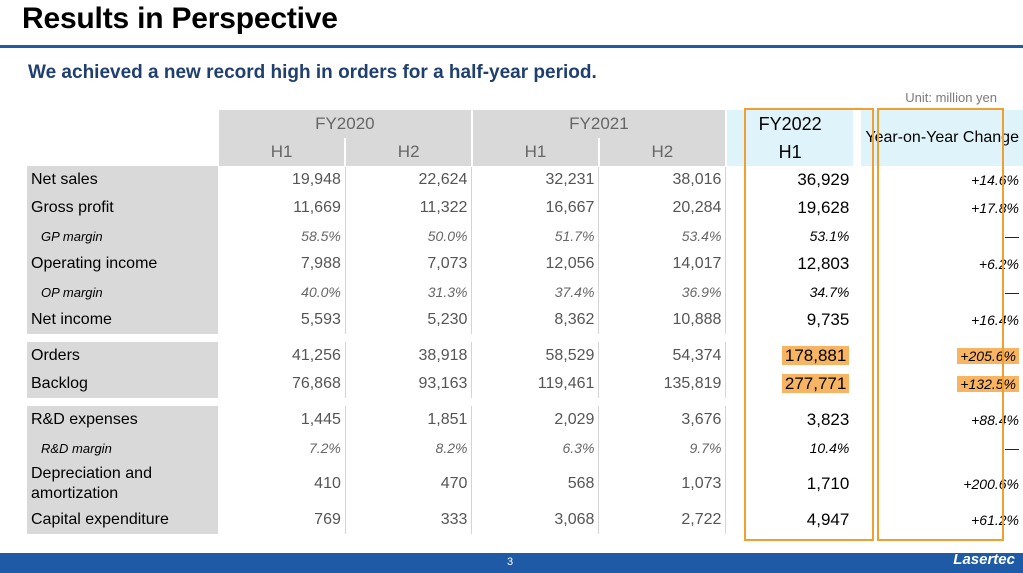  What do you see at coordinates (535, 320) in the screenshot?
I see `value-cell: 8,362` at bounding box center [535, 320].